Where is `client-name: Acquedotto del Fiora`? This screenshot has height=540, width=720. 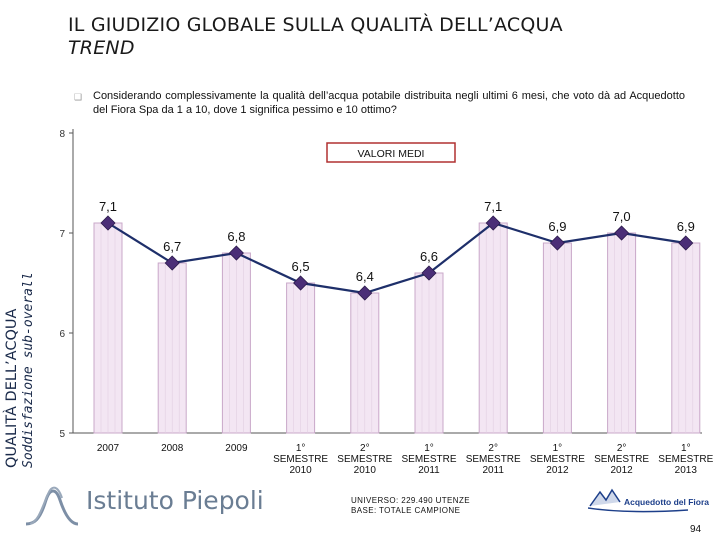
client-name: Acquedotto del Fiora is located at coordinates (666, 502).